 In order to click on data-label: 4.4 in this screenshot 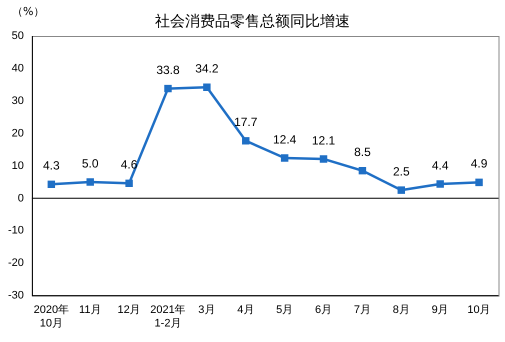, I will do `click(440, 165)`.